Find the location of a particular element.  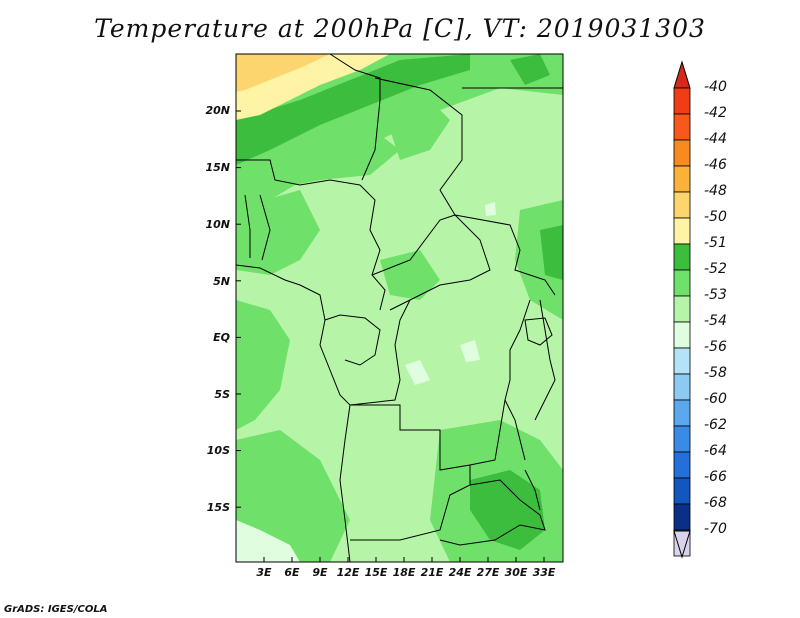

cold-central is located at coordinates (417, 372).